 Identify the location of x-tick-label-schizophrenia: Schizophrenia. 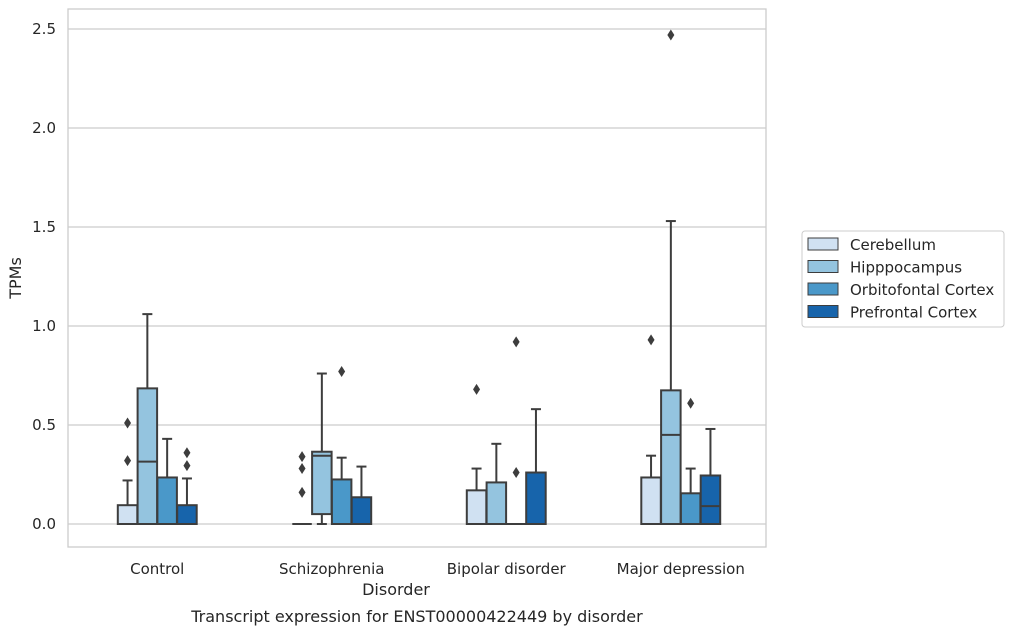
(331, 569).